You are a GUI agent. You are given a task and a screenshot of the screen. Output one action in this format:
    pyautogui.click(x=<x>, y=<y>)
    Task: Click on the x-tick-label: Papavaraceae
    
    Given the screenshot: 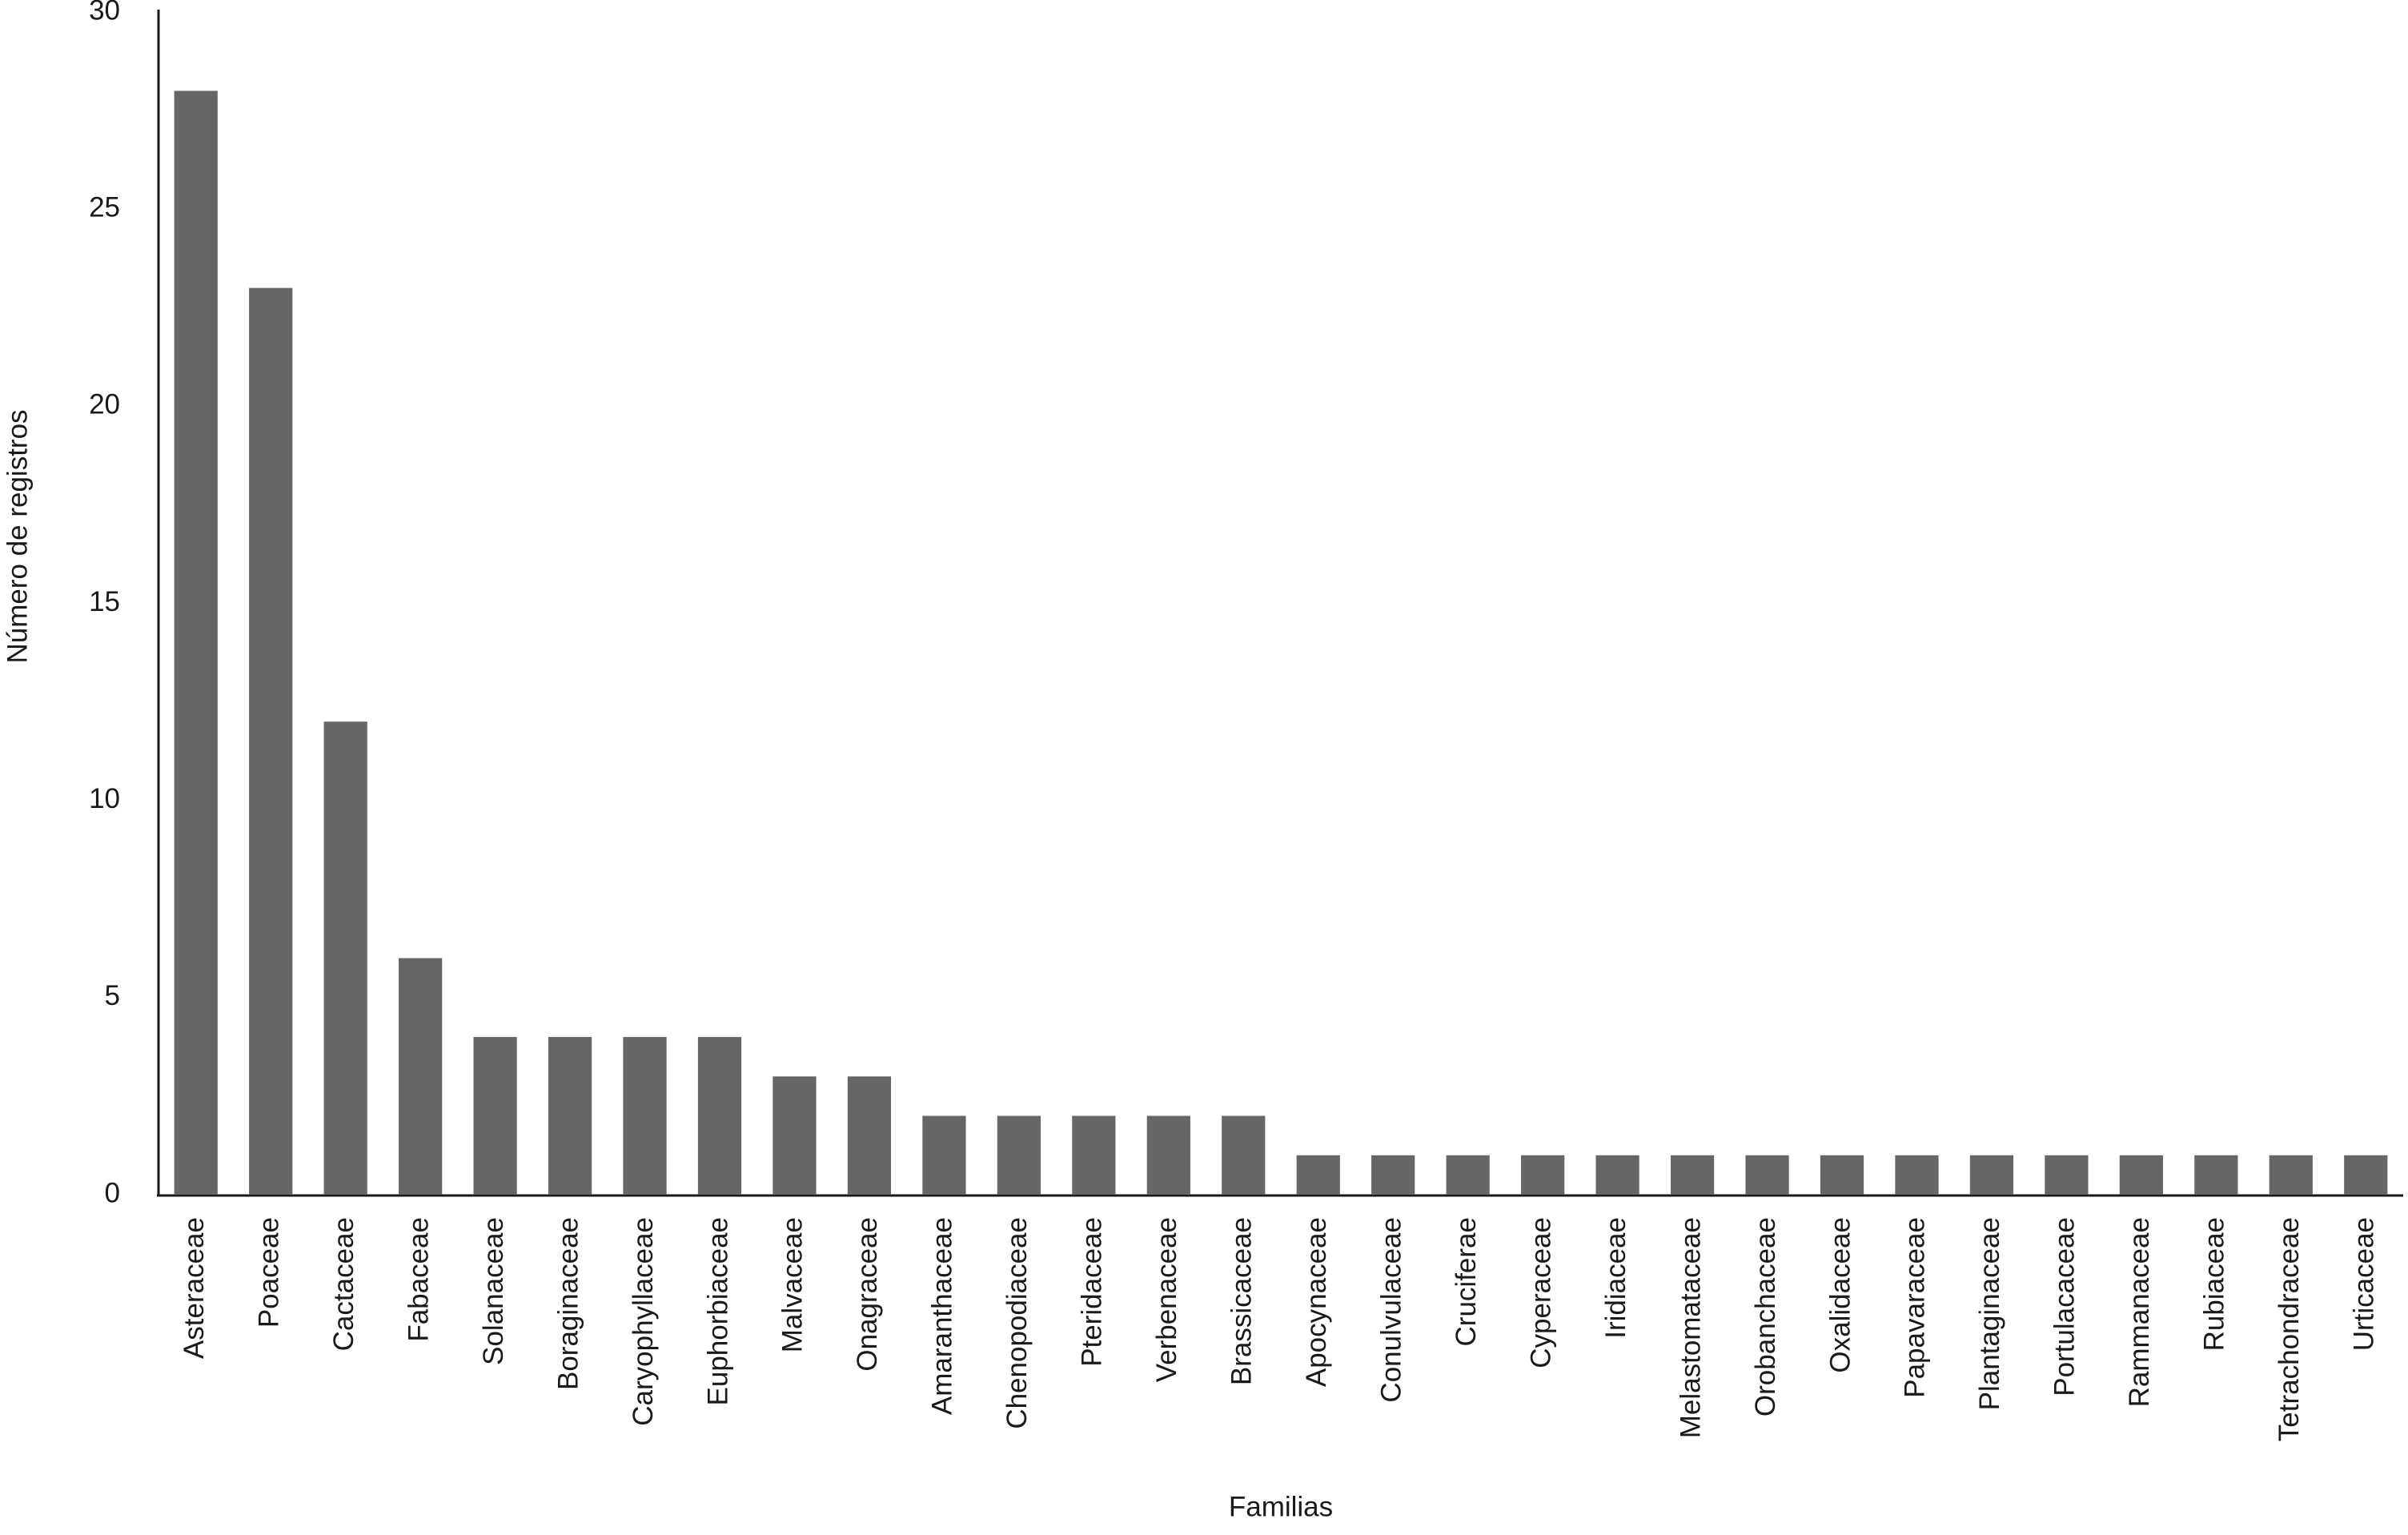 What is the action you would take?
    pyautogui.click(x=1915, y=1307)
    